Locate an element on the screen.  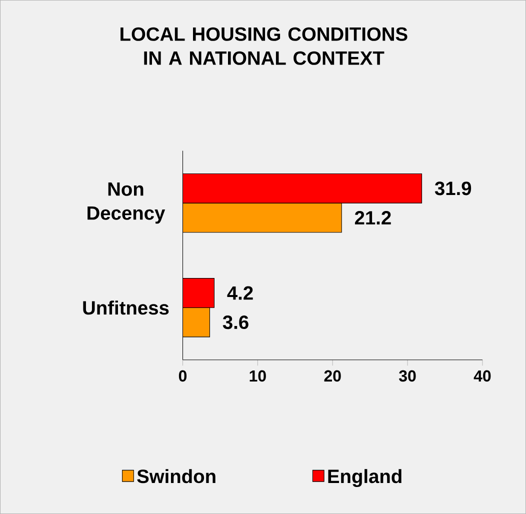
data-label: 31.9 is located at coordinates (453, 189).